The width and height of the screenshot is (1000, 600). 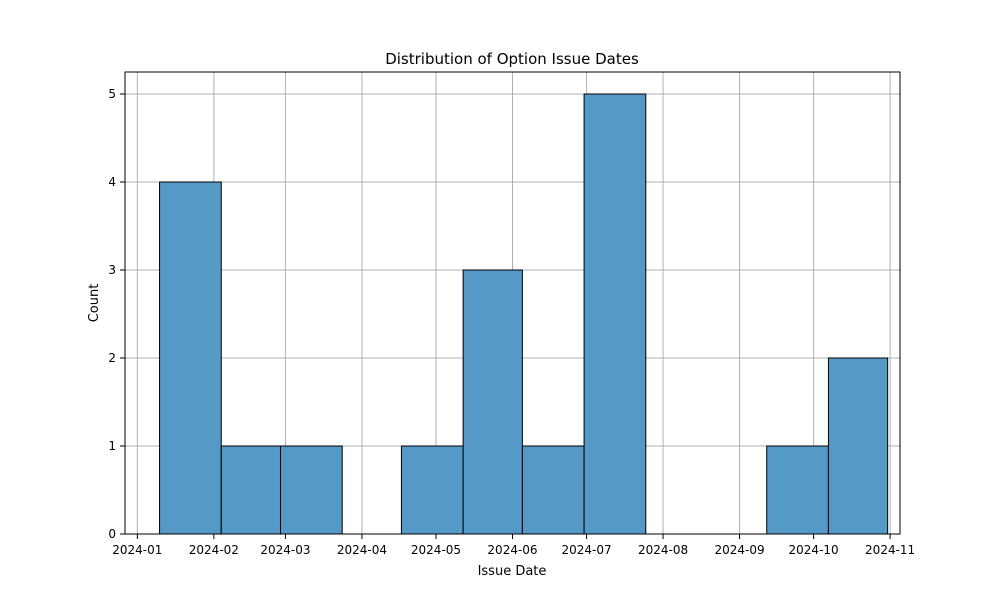 I want to click on x-tick-label: 2024-07, so click(x=586, y=550).